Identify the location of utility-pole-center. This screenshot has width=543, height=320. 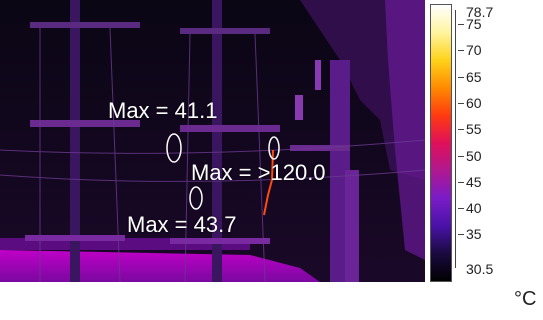
(217, 141).